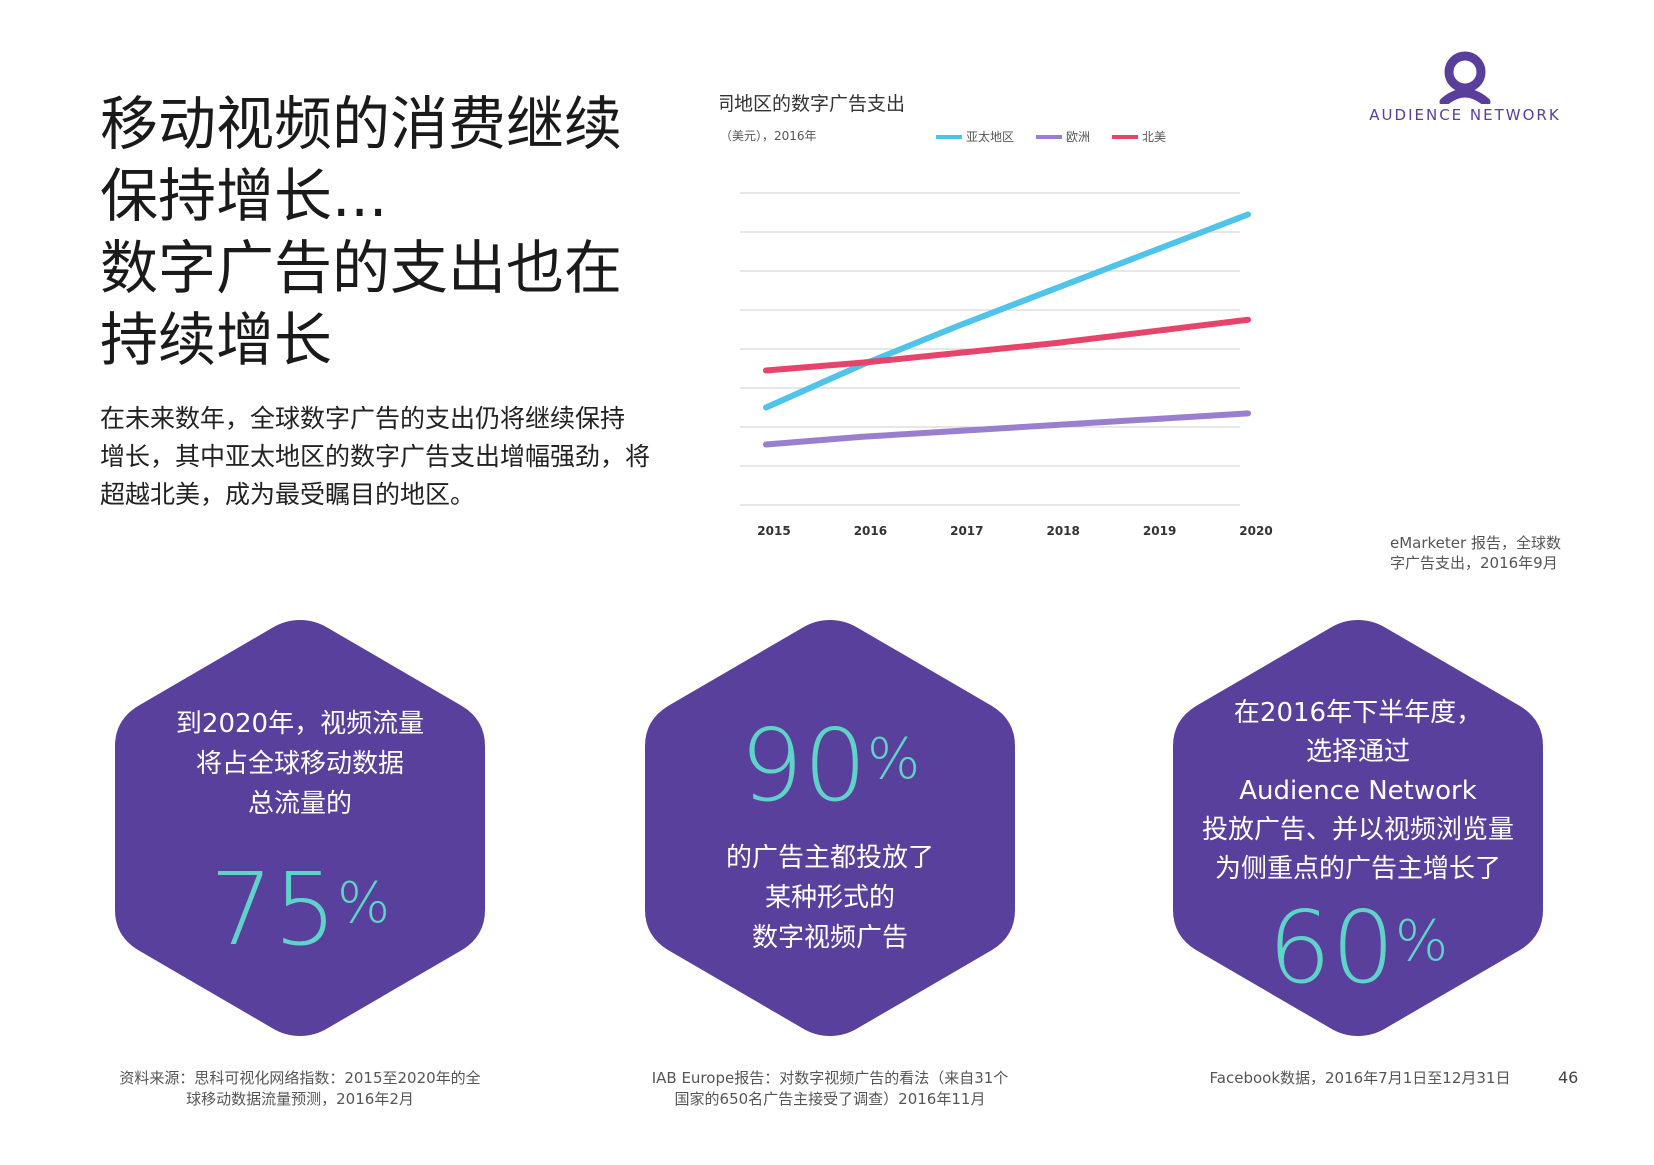 The width and height of the screenshot is (1654, 1165). What do you see at coordinates (1051, 136) in the screenshot?
I see `chart-legend: 亚太地区 欧洲 北美` at bounding box center [1051, 136].